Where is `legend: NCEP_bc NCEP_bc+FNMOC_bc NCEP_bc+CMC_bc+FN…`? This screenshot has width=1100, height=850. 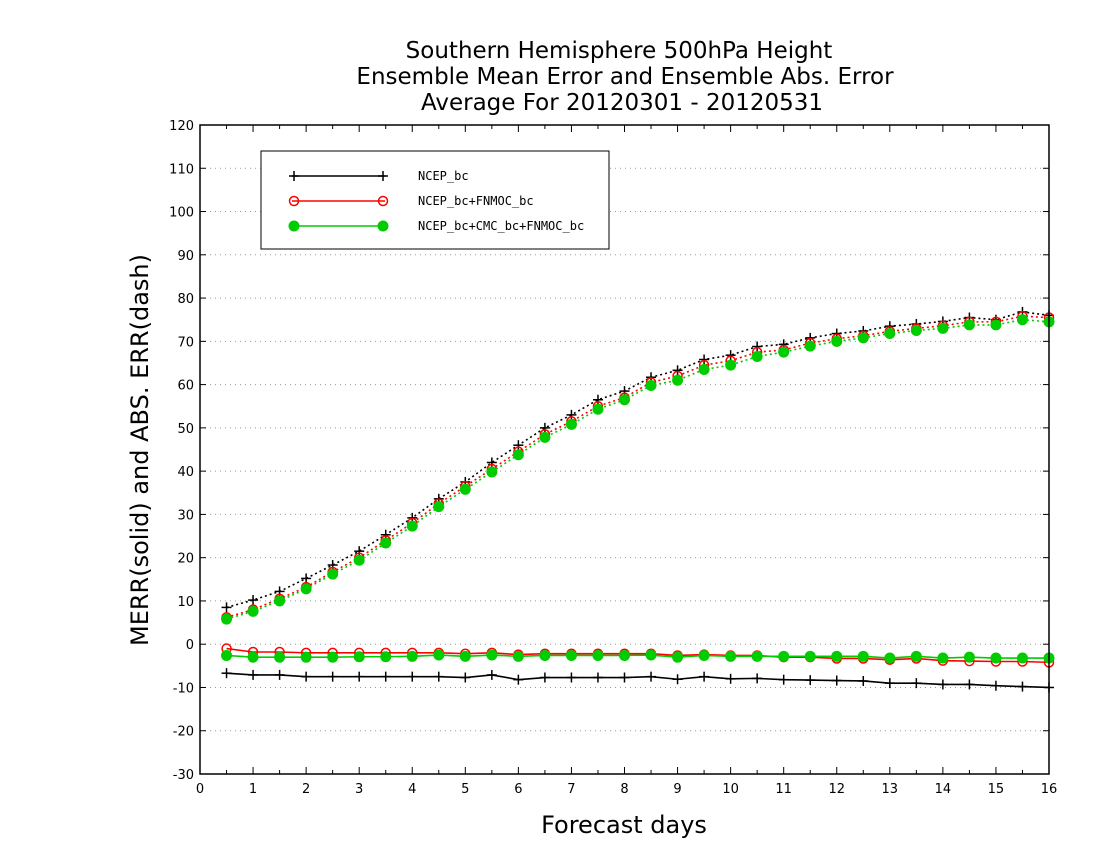 legend: NCEP_bc NCEP_bc+FNMOC_bc NCEP_bc+CMC_bc+FN… is located at coordinates (435, 200).